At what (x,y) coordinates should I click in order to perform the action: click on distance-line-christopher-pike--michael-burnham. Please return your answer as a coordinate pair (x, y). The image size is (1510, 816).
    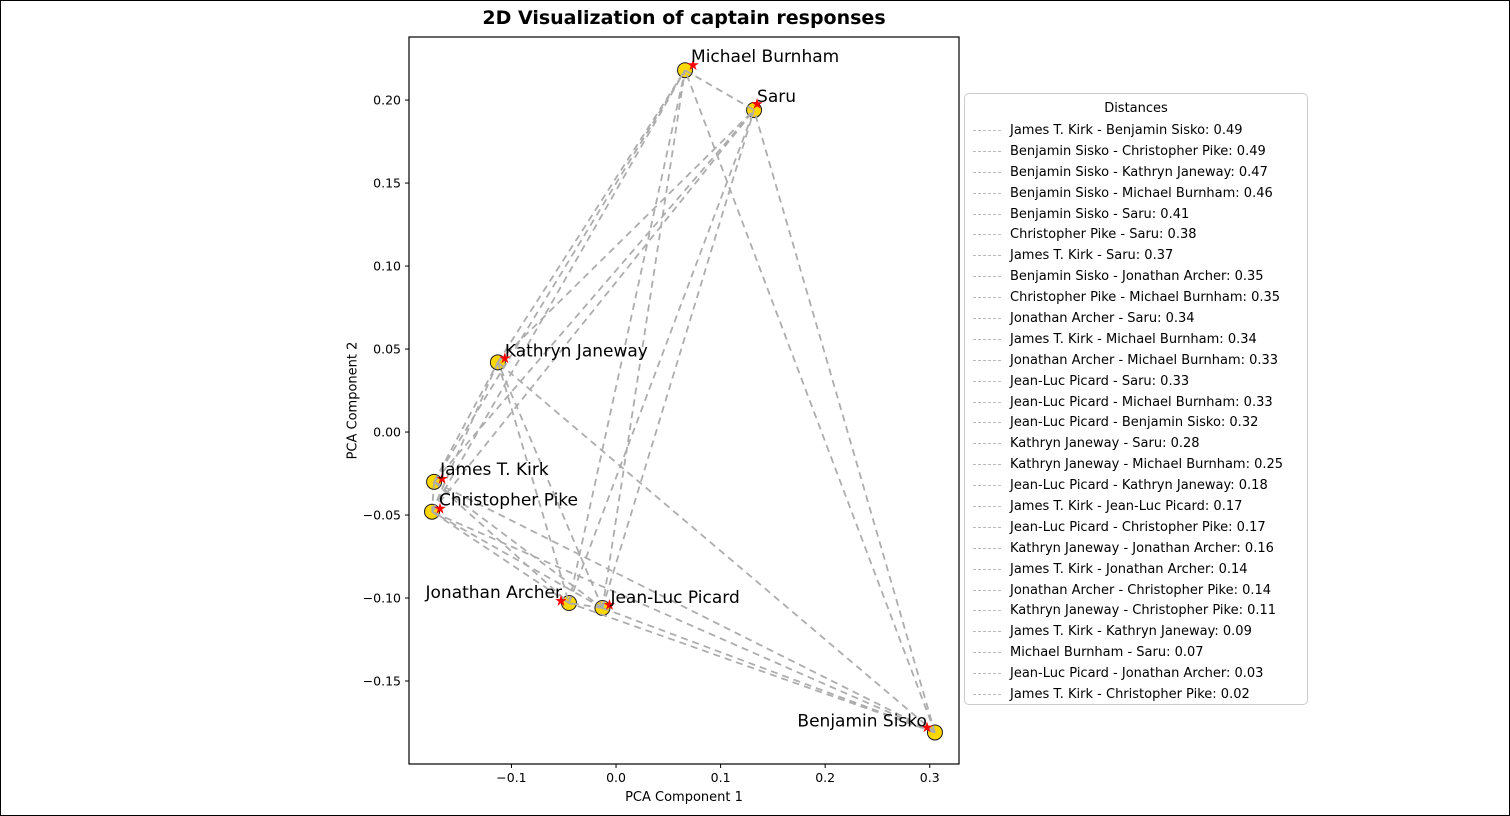
    Looking at the image, I should click on (558, 291).